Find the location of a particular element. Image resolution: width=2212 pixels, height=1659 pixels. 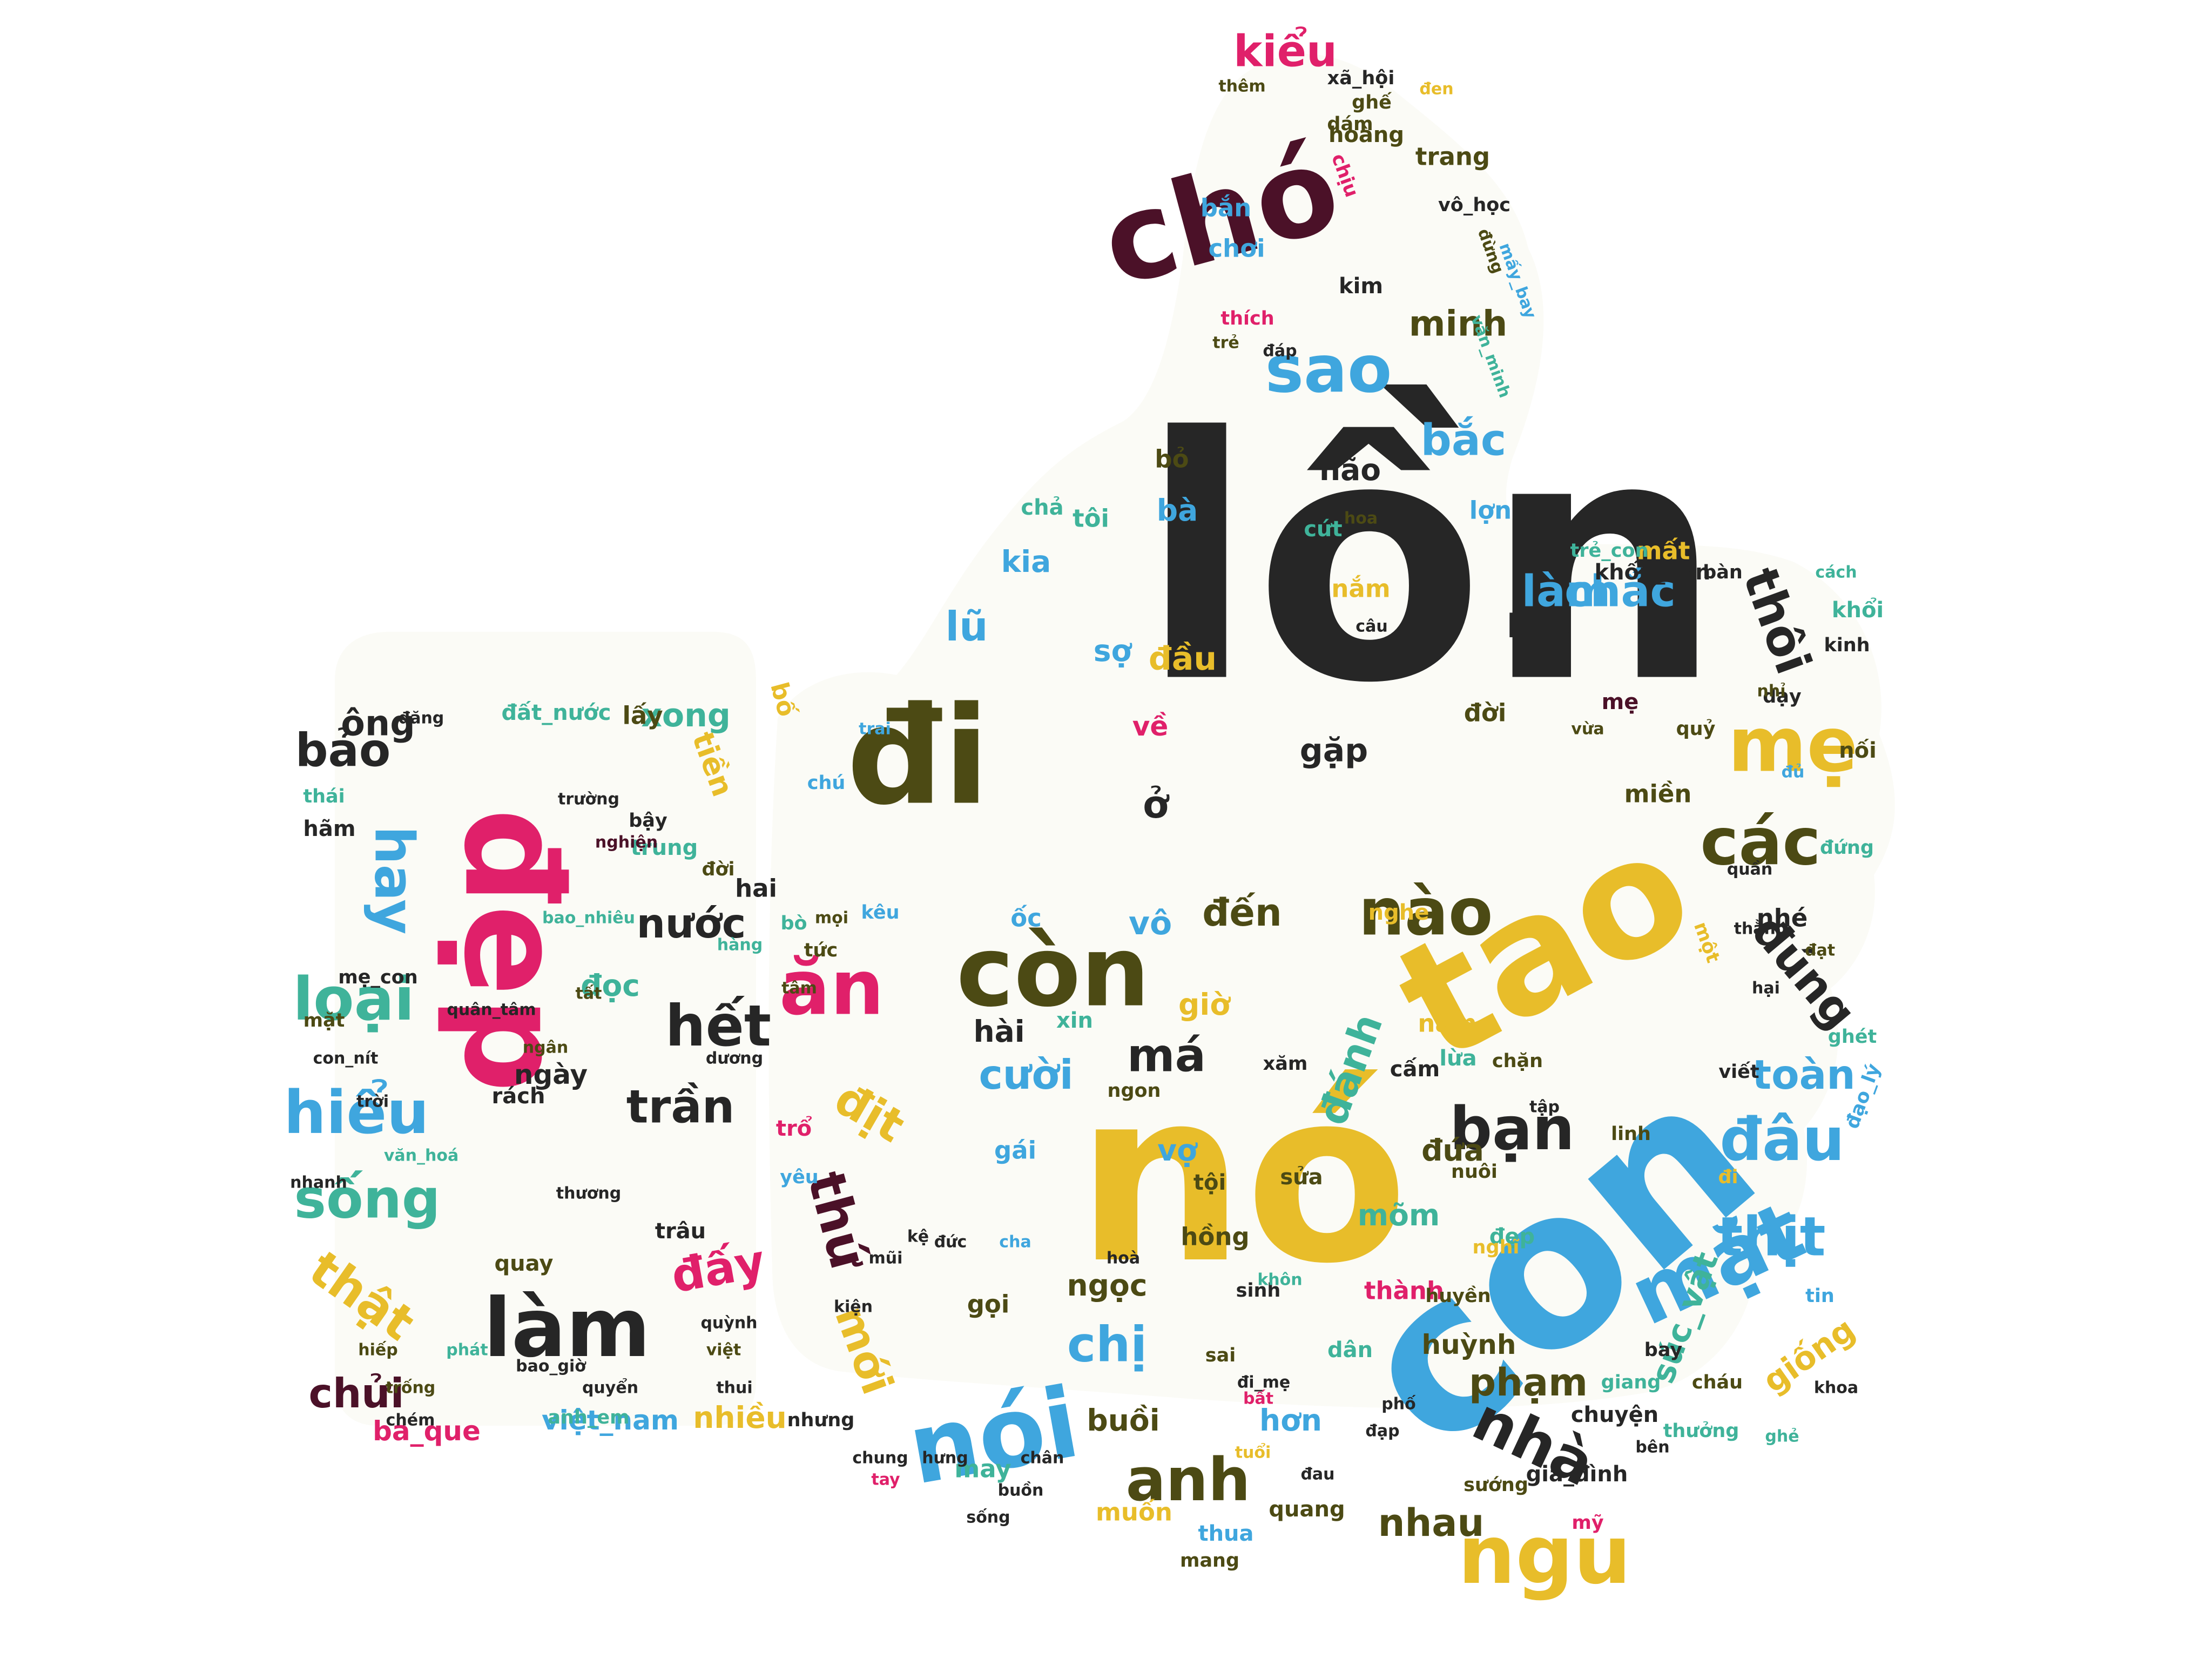

cloud-word: trẻ_con is located at coordinates (1609, 551).